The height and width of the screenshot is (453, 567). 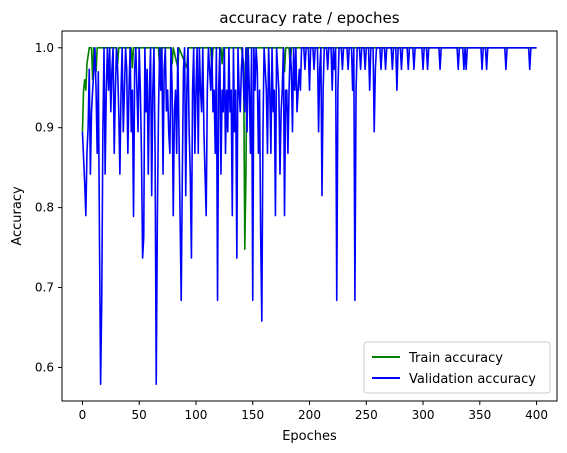 What do you see at coordinates (536, 415) in the screenshot?
I see `x-tick-label: 400` at bounding box center [536, 415].